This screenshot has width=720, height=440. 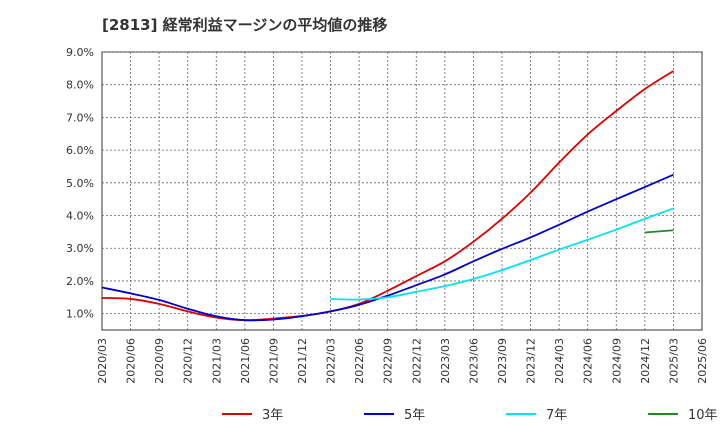 What do you see at coordinates (470, 415) in the screenshot?
I see `legend: 3年 5年 7年 10年` at bounding box center [470, 415].